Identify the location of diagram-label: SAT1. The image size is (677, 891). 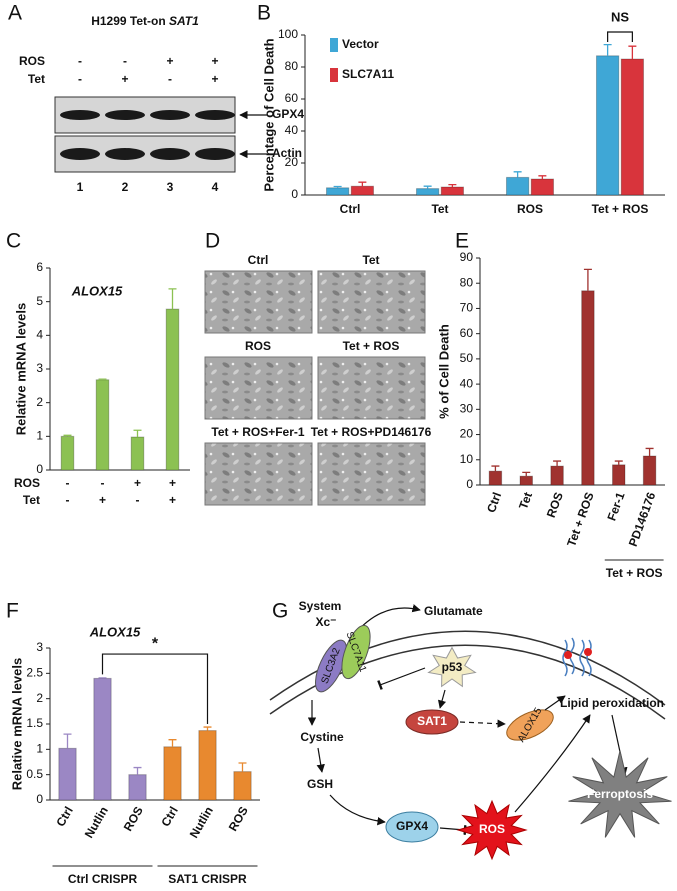
(432, 721).